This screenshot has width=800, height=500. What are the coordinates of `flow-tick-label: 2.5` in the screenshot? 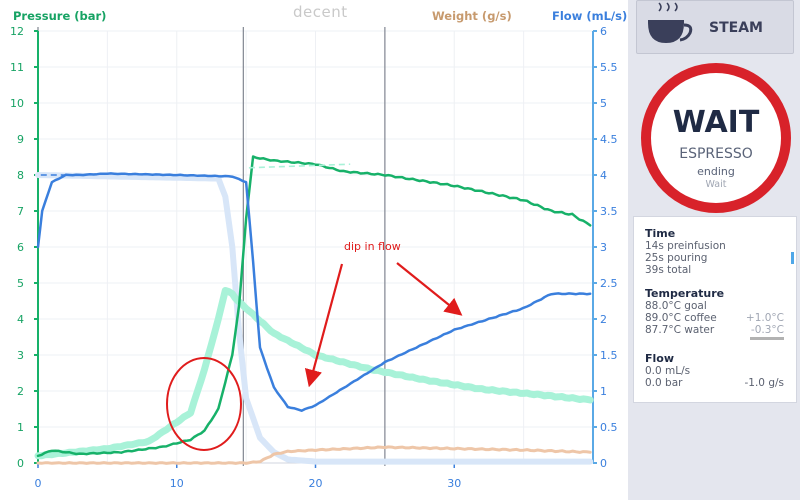 It's located at (609, 283).